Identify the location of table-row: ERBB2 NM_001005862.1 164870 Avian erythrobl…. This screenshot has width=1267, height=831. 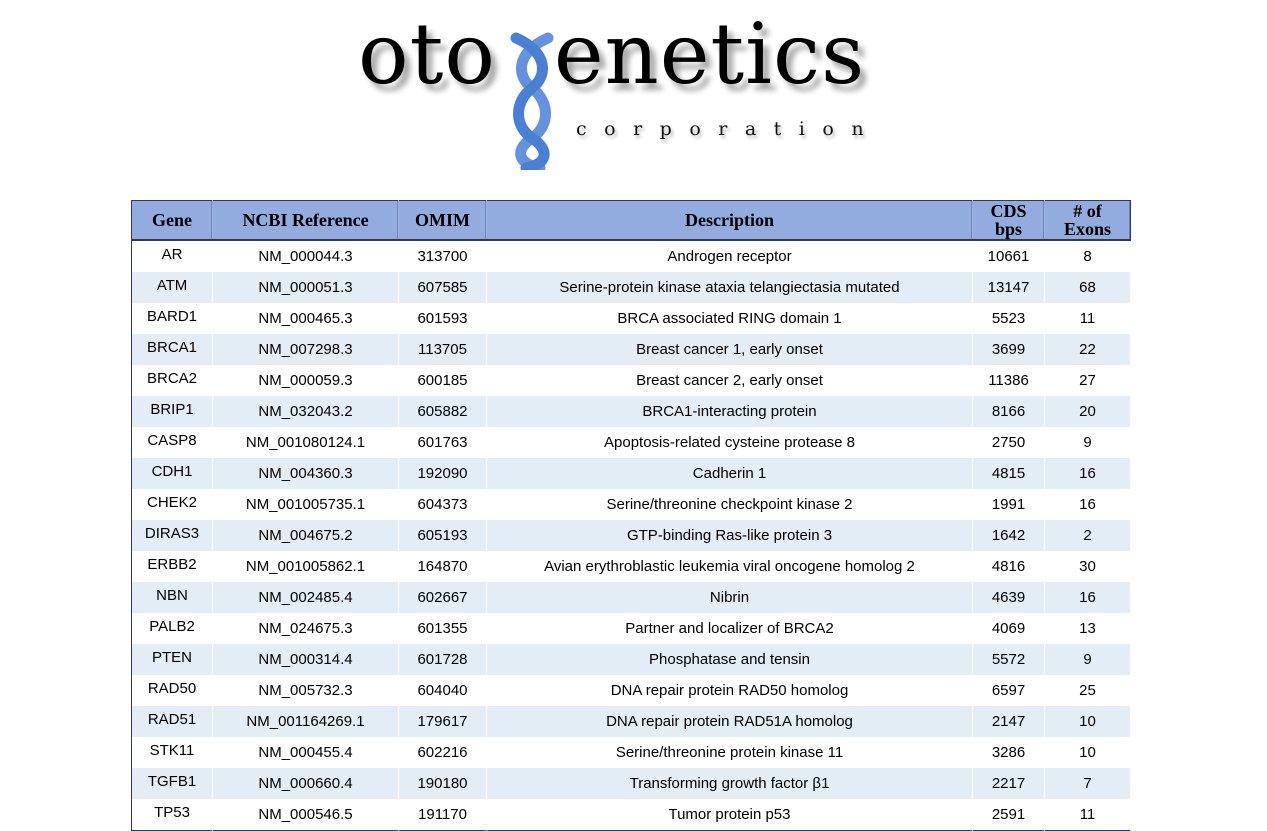
(631, 566).